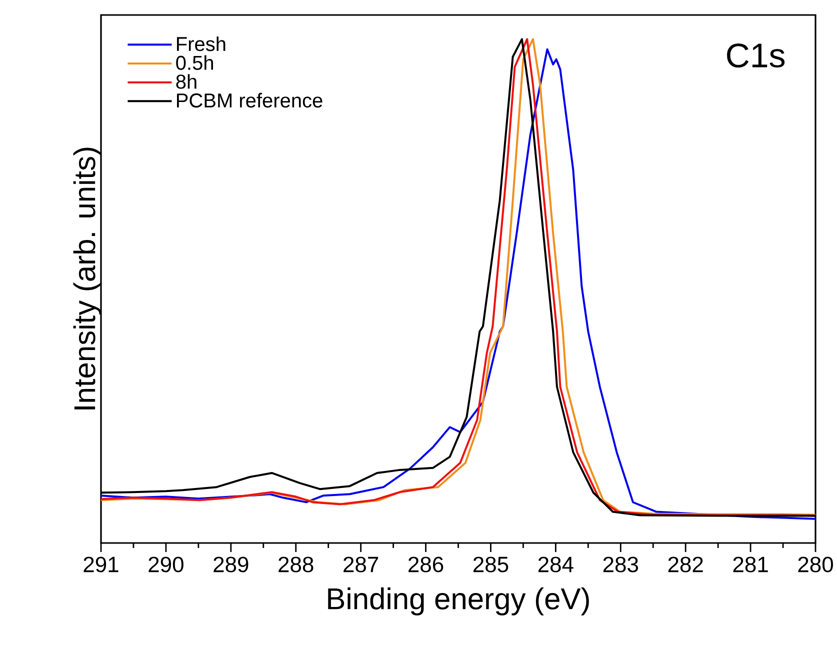 The height and width of the screenshot is (647, 837). What do you see at coordinates (87, 279) in the screenshot?
I see `y-axis-title: Intensity (arb. units)` at bounding box center [87, 279].